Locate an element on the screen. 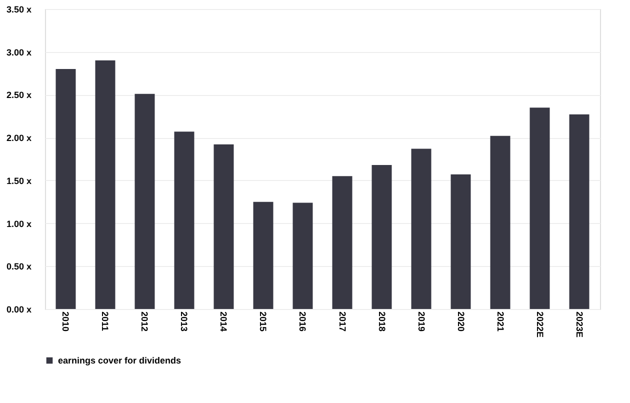 The width and height of the screenshot is (630, 403). x-tick-label: 2021 is located at coordinates (500, 322).